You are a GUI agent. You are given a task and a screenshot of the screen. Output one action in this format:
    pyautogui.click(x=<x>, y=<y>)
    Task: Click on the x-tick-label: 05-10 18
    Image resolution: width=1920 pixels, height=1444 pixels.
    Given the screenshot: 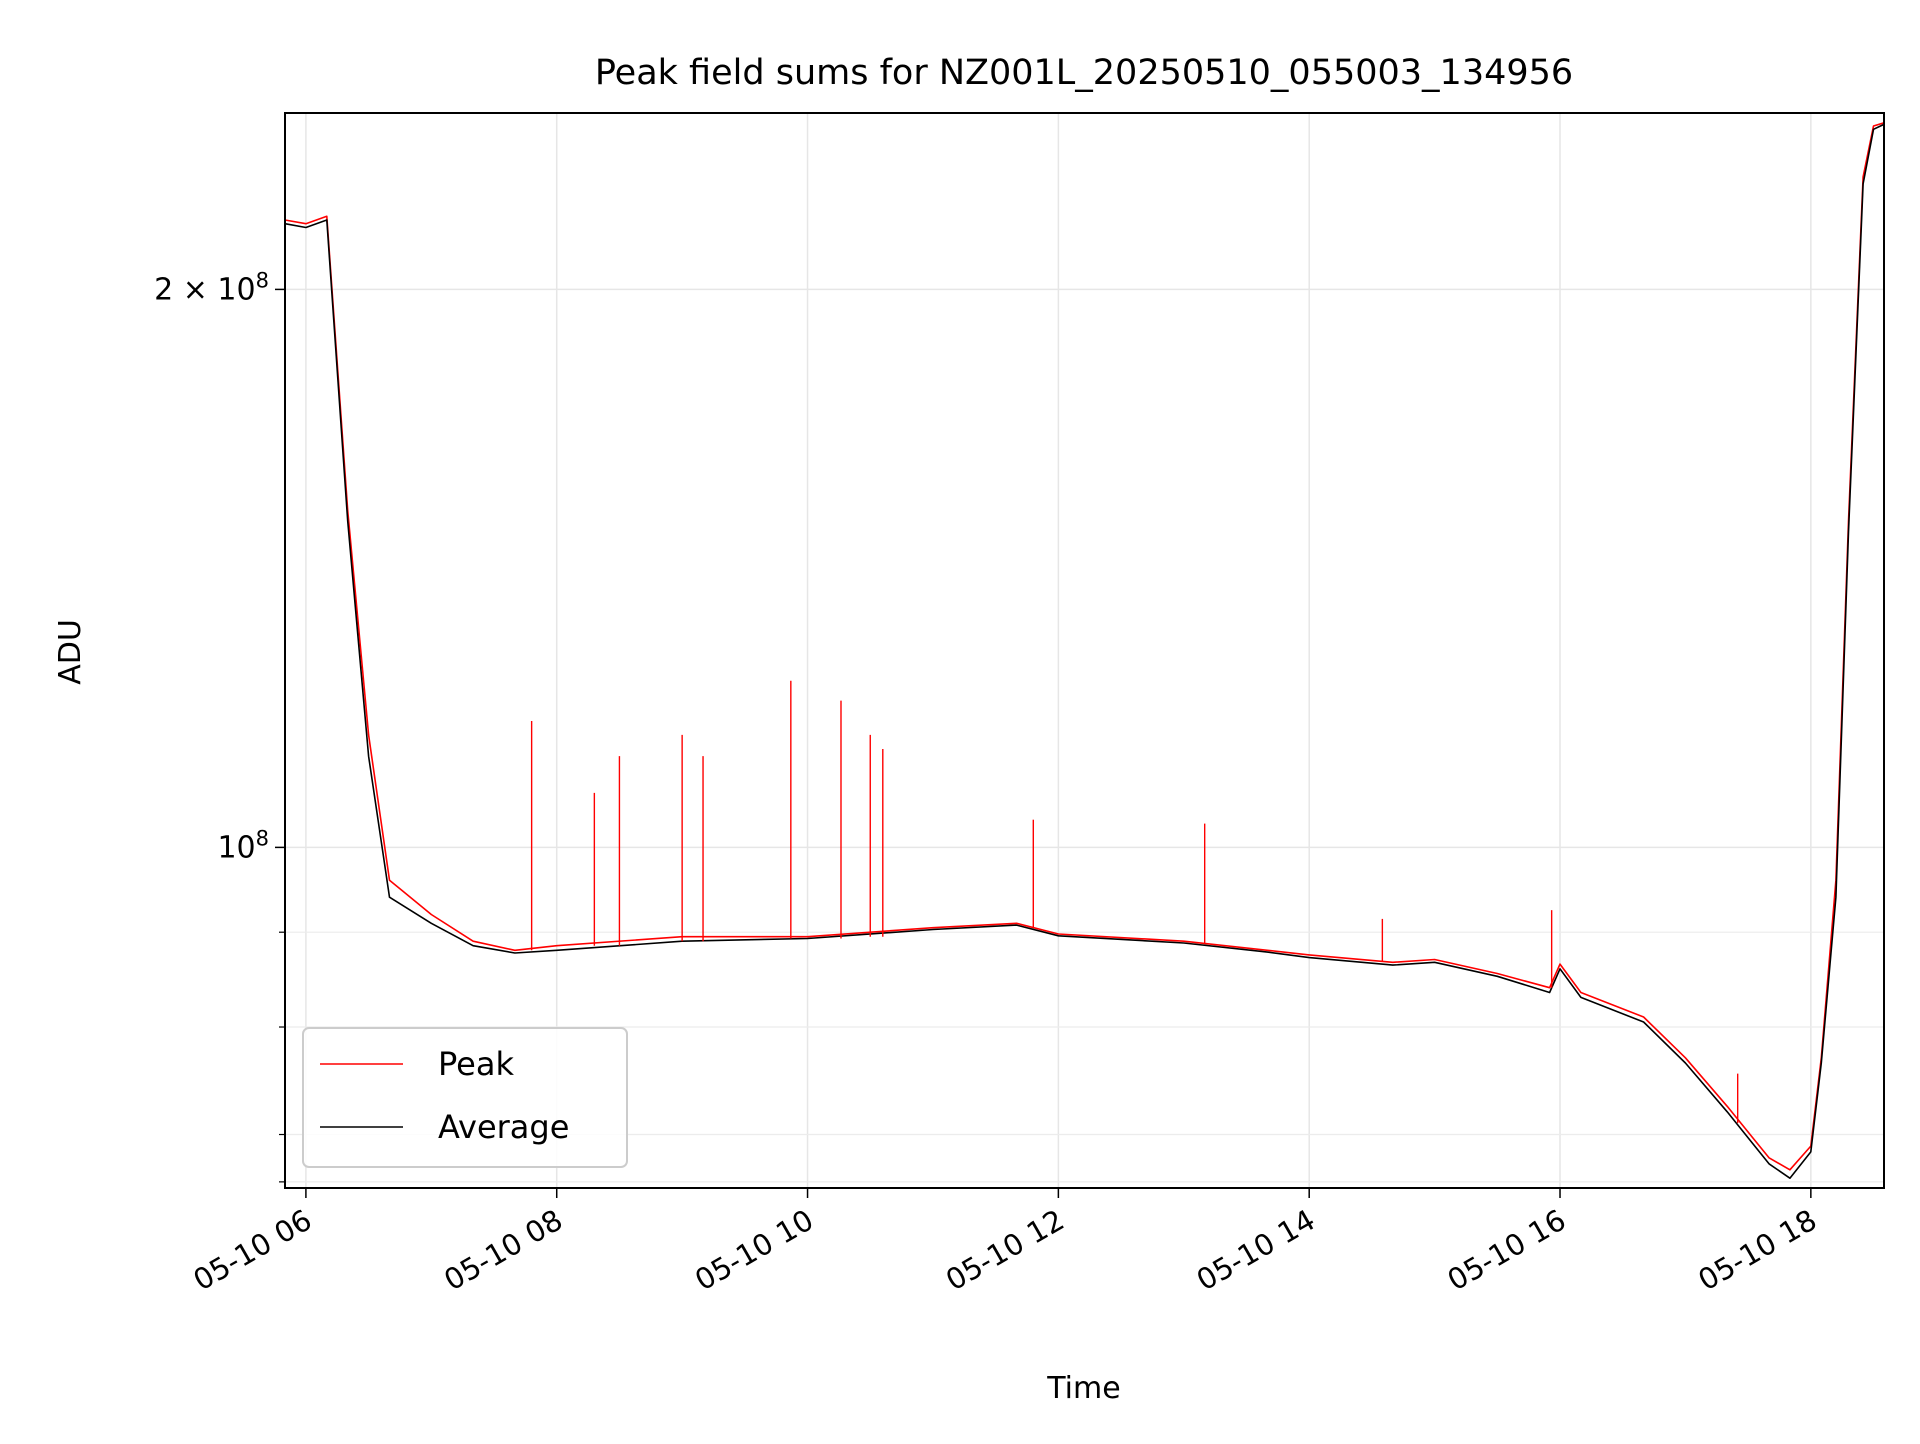 What is the action you would take?
    pyautogui.click(x=1757, y=1250)
    